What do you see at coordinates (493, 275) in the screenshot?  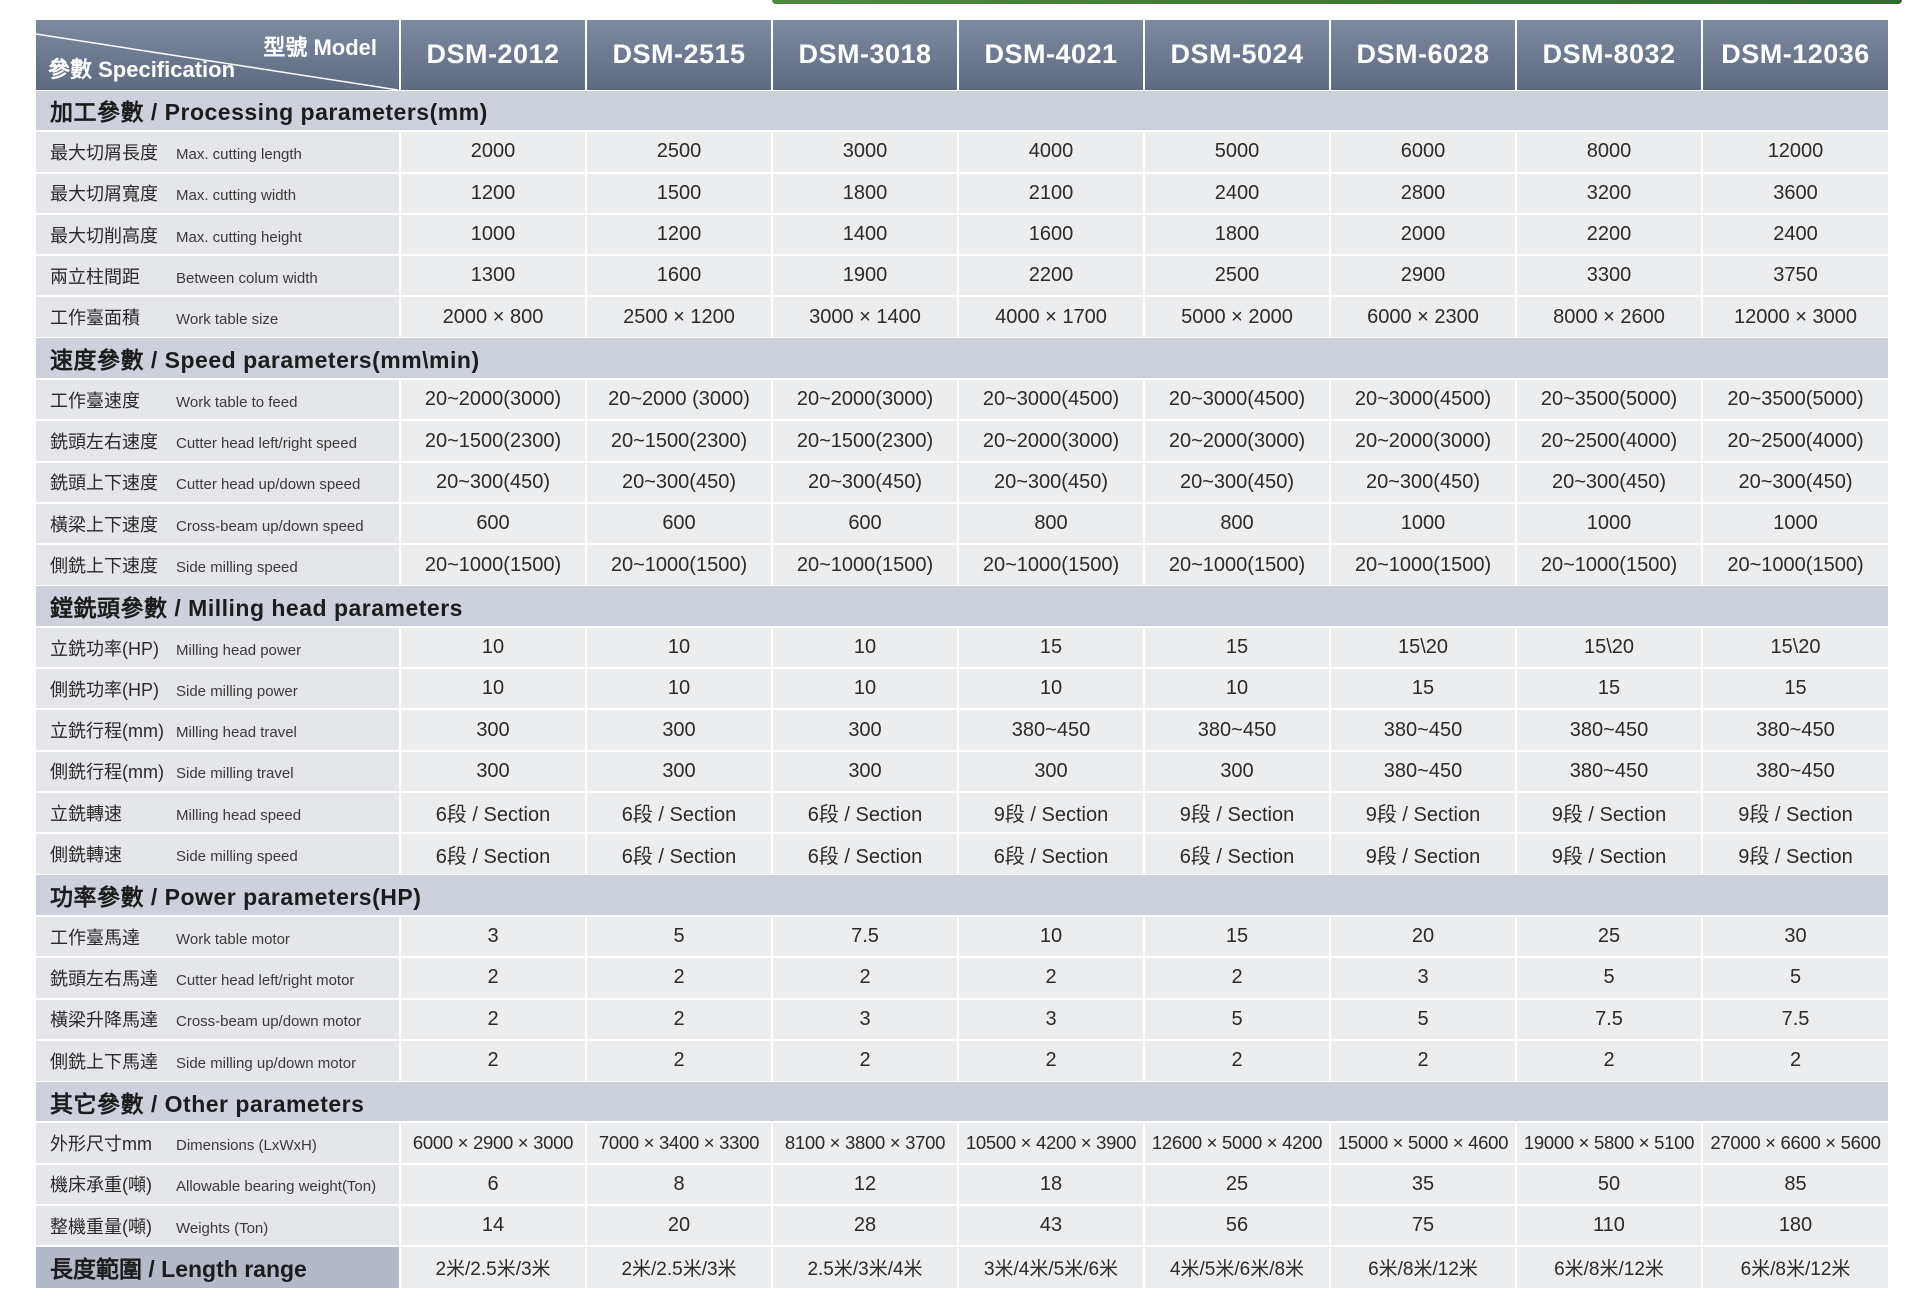 I see `value-cell: 1300` at bounding box center [493, 275].